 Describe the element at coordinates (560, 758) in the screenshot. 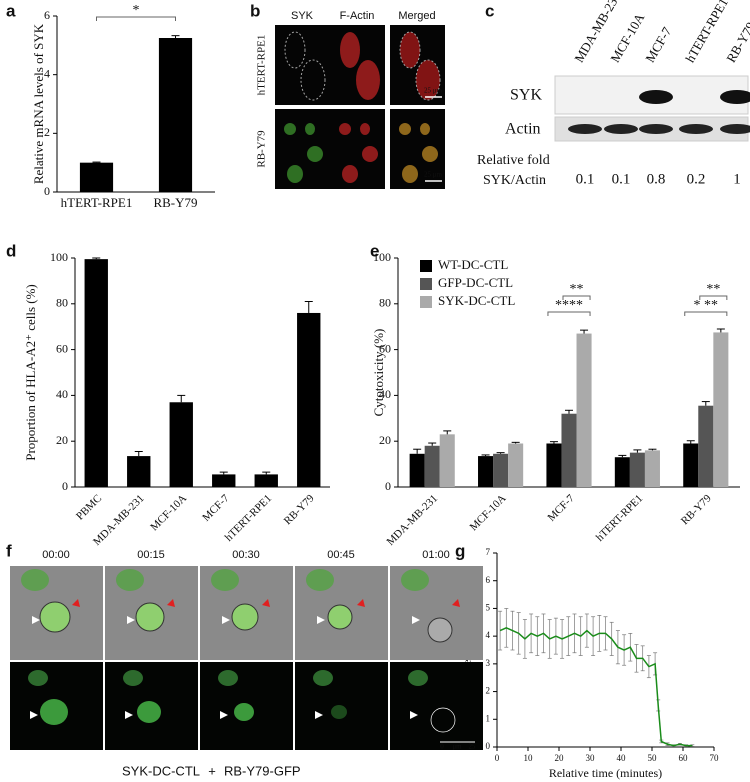

I see `x-tick-label: 20` at that location.